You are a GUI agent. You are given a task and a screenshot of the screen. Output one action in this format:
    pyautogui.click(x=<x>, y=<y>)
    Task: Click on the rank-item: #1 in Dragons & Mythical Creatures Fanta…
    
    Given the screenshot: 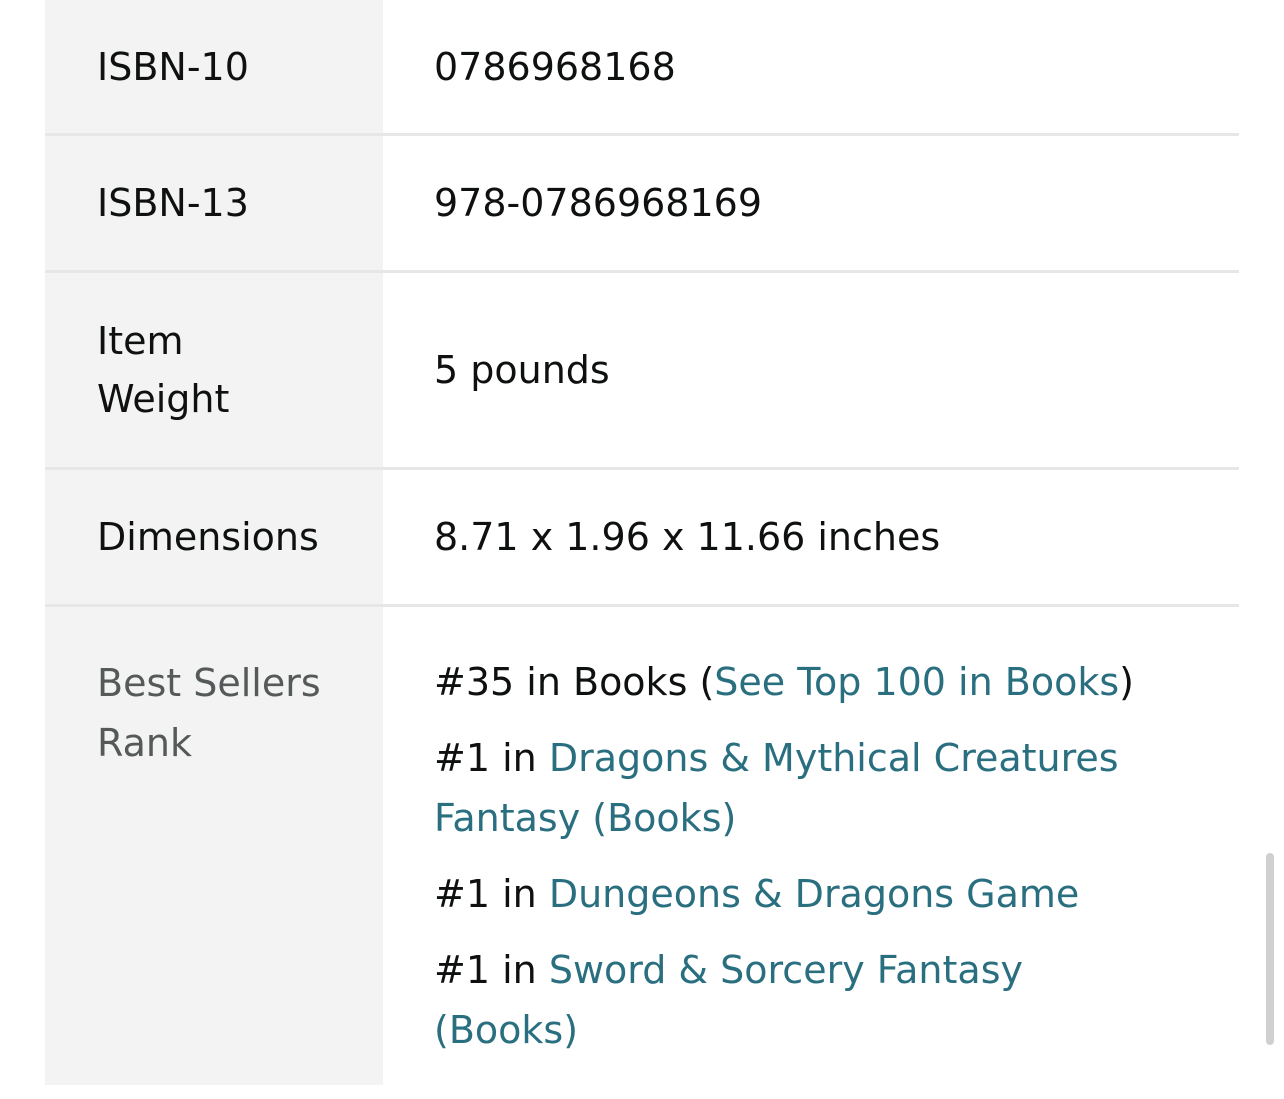 What is the action you would take?
    pyautogui.click(x=836, y=788)
    